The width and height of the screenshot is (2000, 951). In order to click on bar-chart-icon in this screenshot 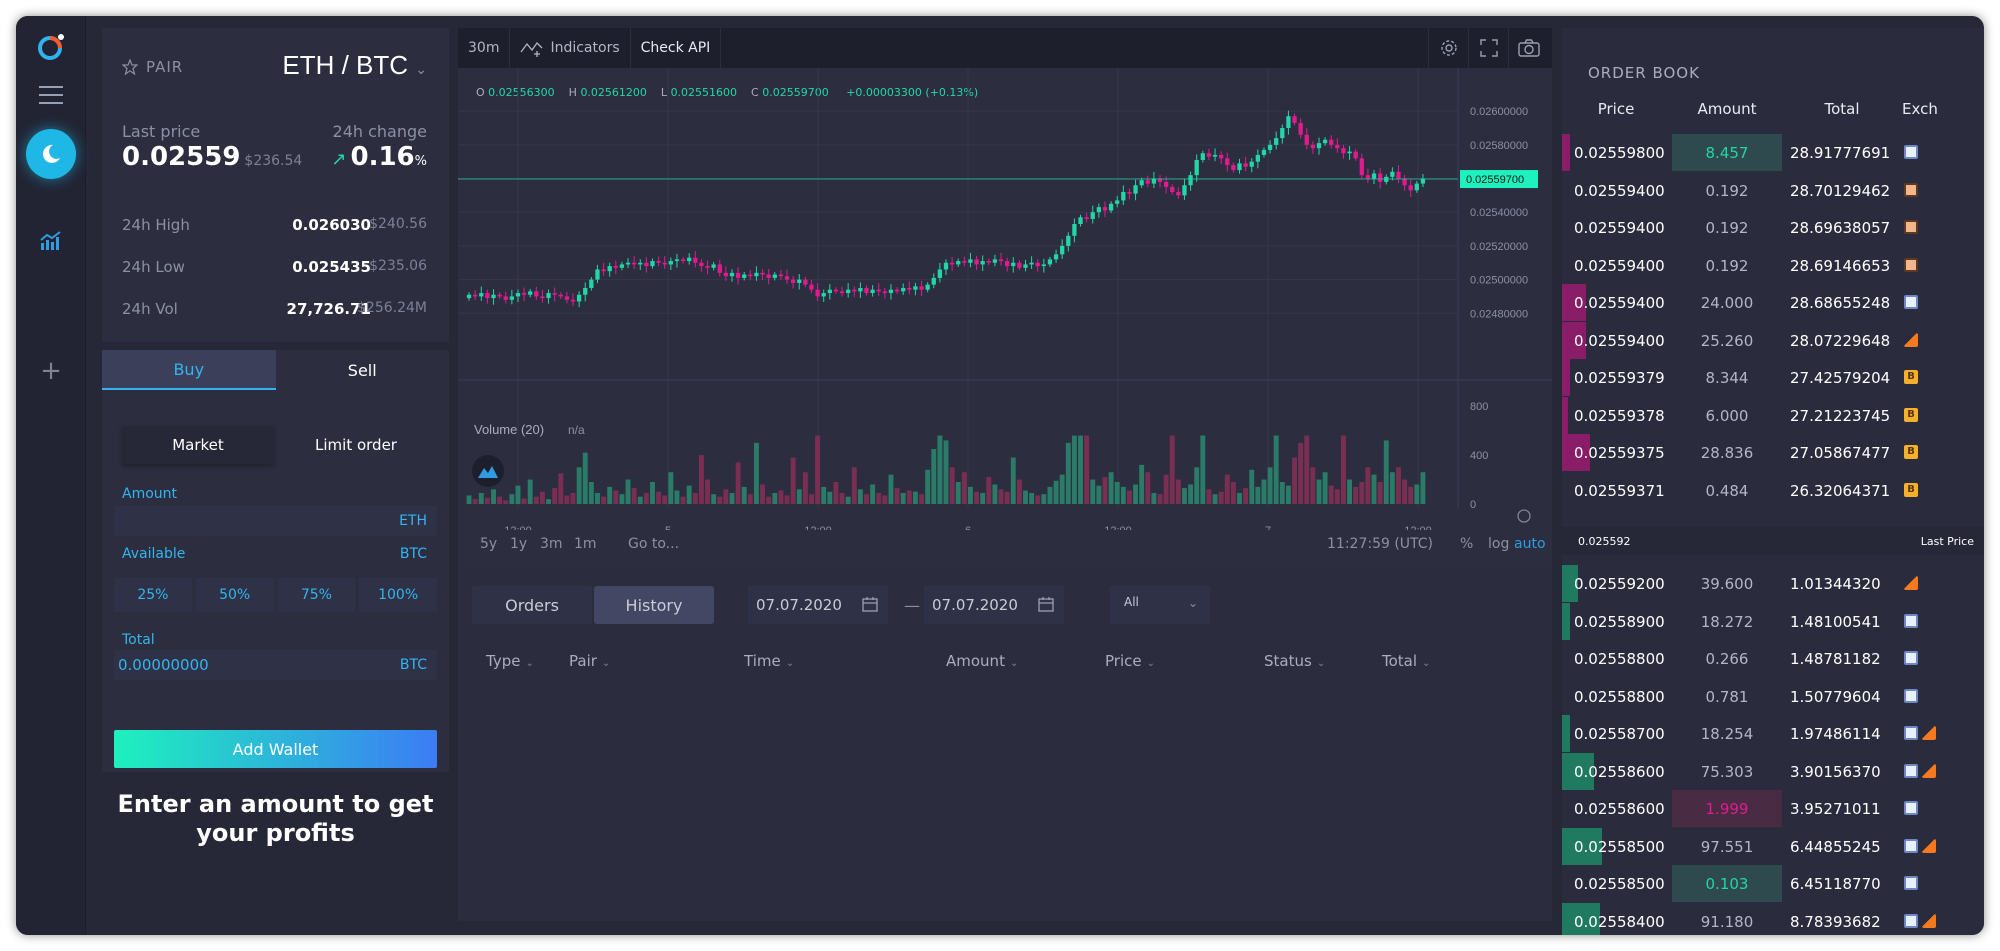, I will do `click(51, 241)`.